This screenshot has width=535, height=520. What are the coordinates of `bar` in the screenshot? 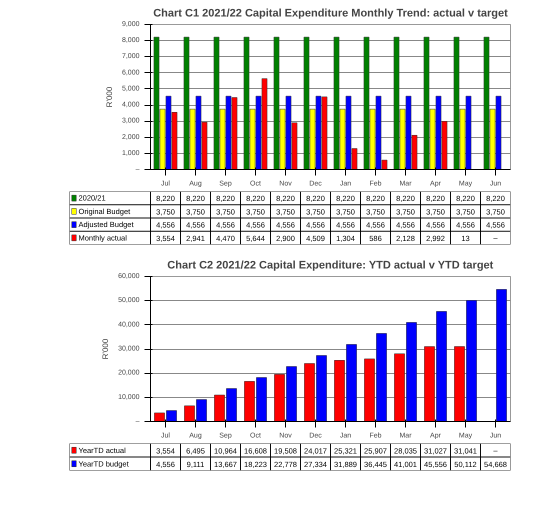 It's located at (501, 355).